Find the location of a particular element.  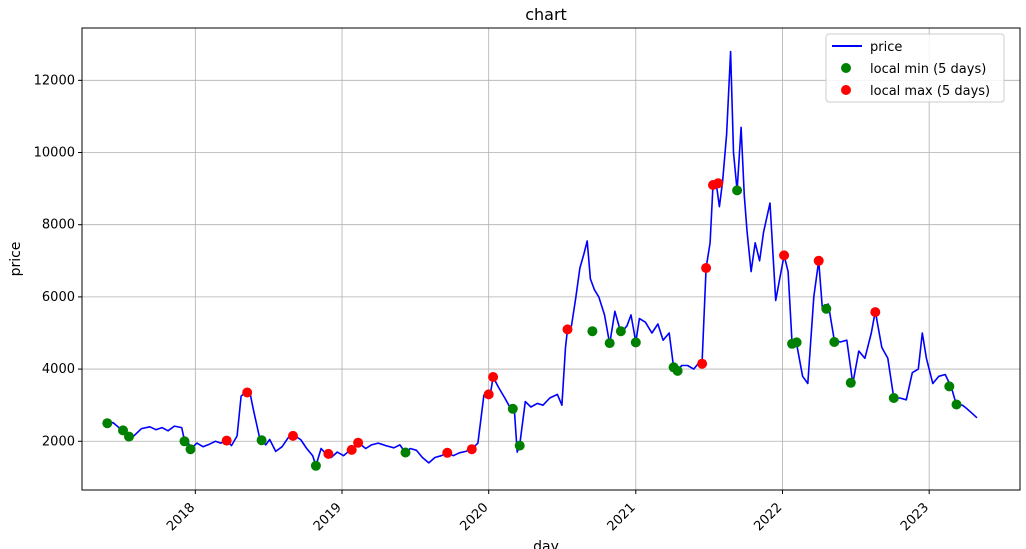

x-tick-label: 2019 is located at coordinates (328, 517).